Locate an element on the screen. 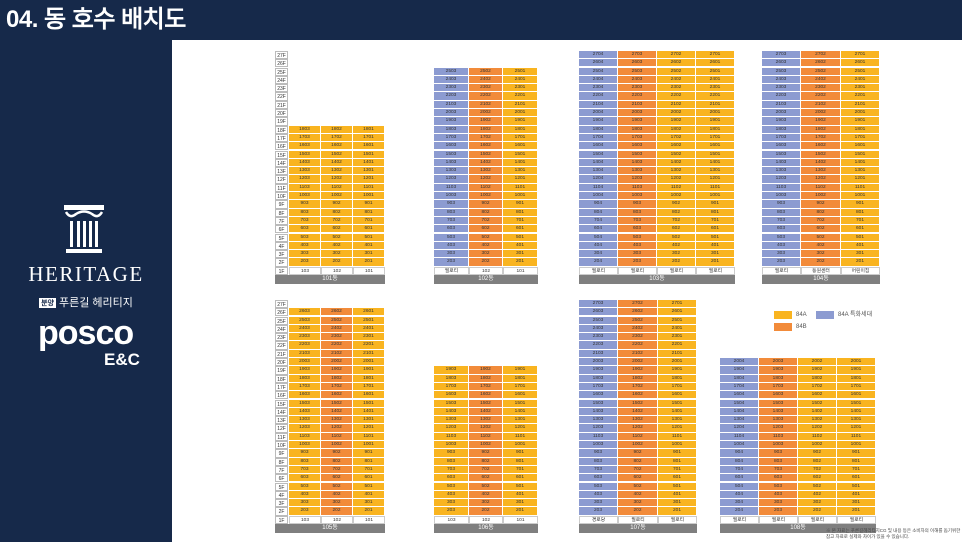 This screenshot has height=542, width=962. unit-cell: 2101 is located at coordinates (677, 353).